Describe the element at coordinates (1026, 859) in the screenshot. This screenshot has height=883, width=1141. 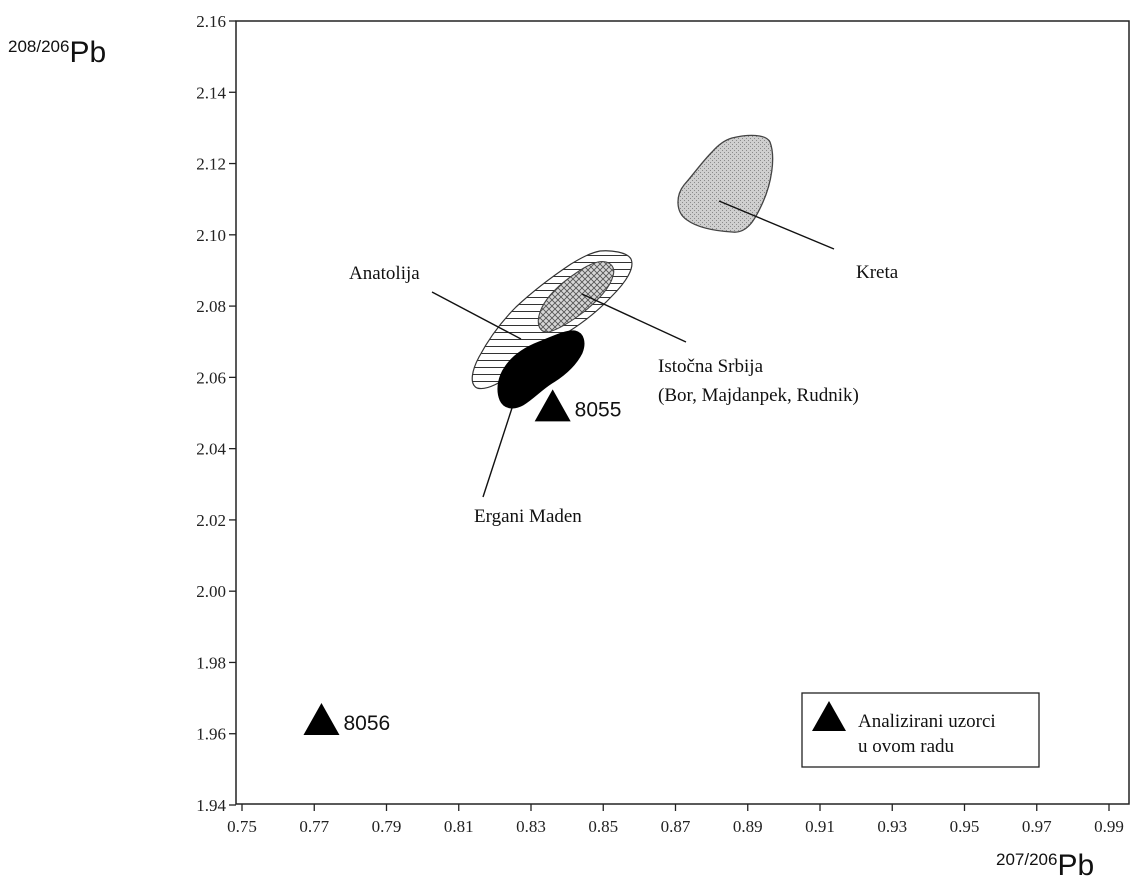
I see `x-axis-title-sup: 207/206` at that location.